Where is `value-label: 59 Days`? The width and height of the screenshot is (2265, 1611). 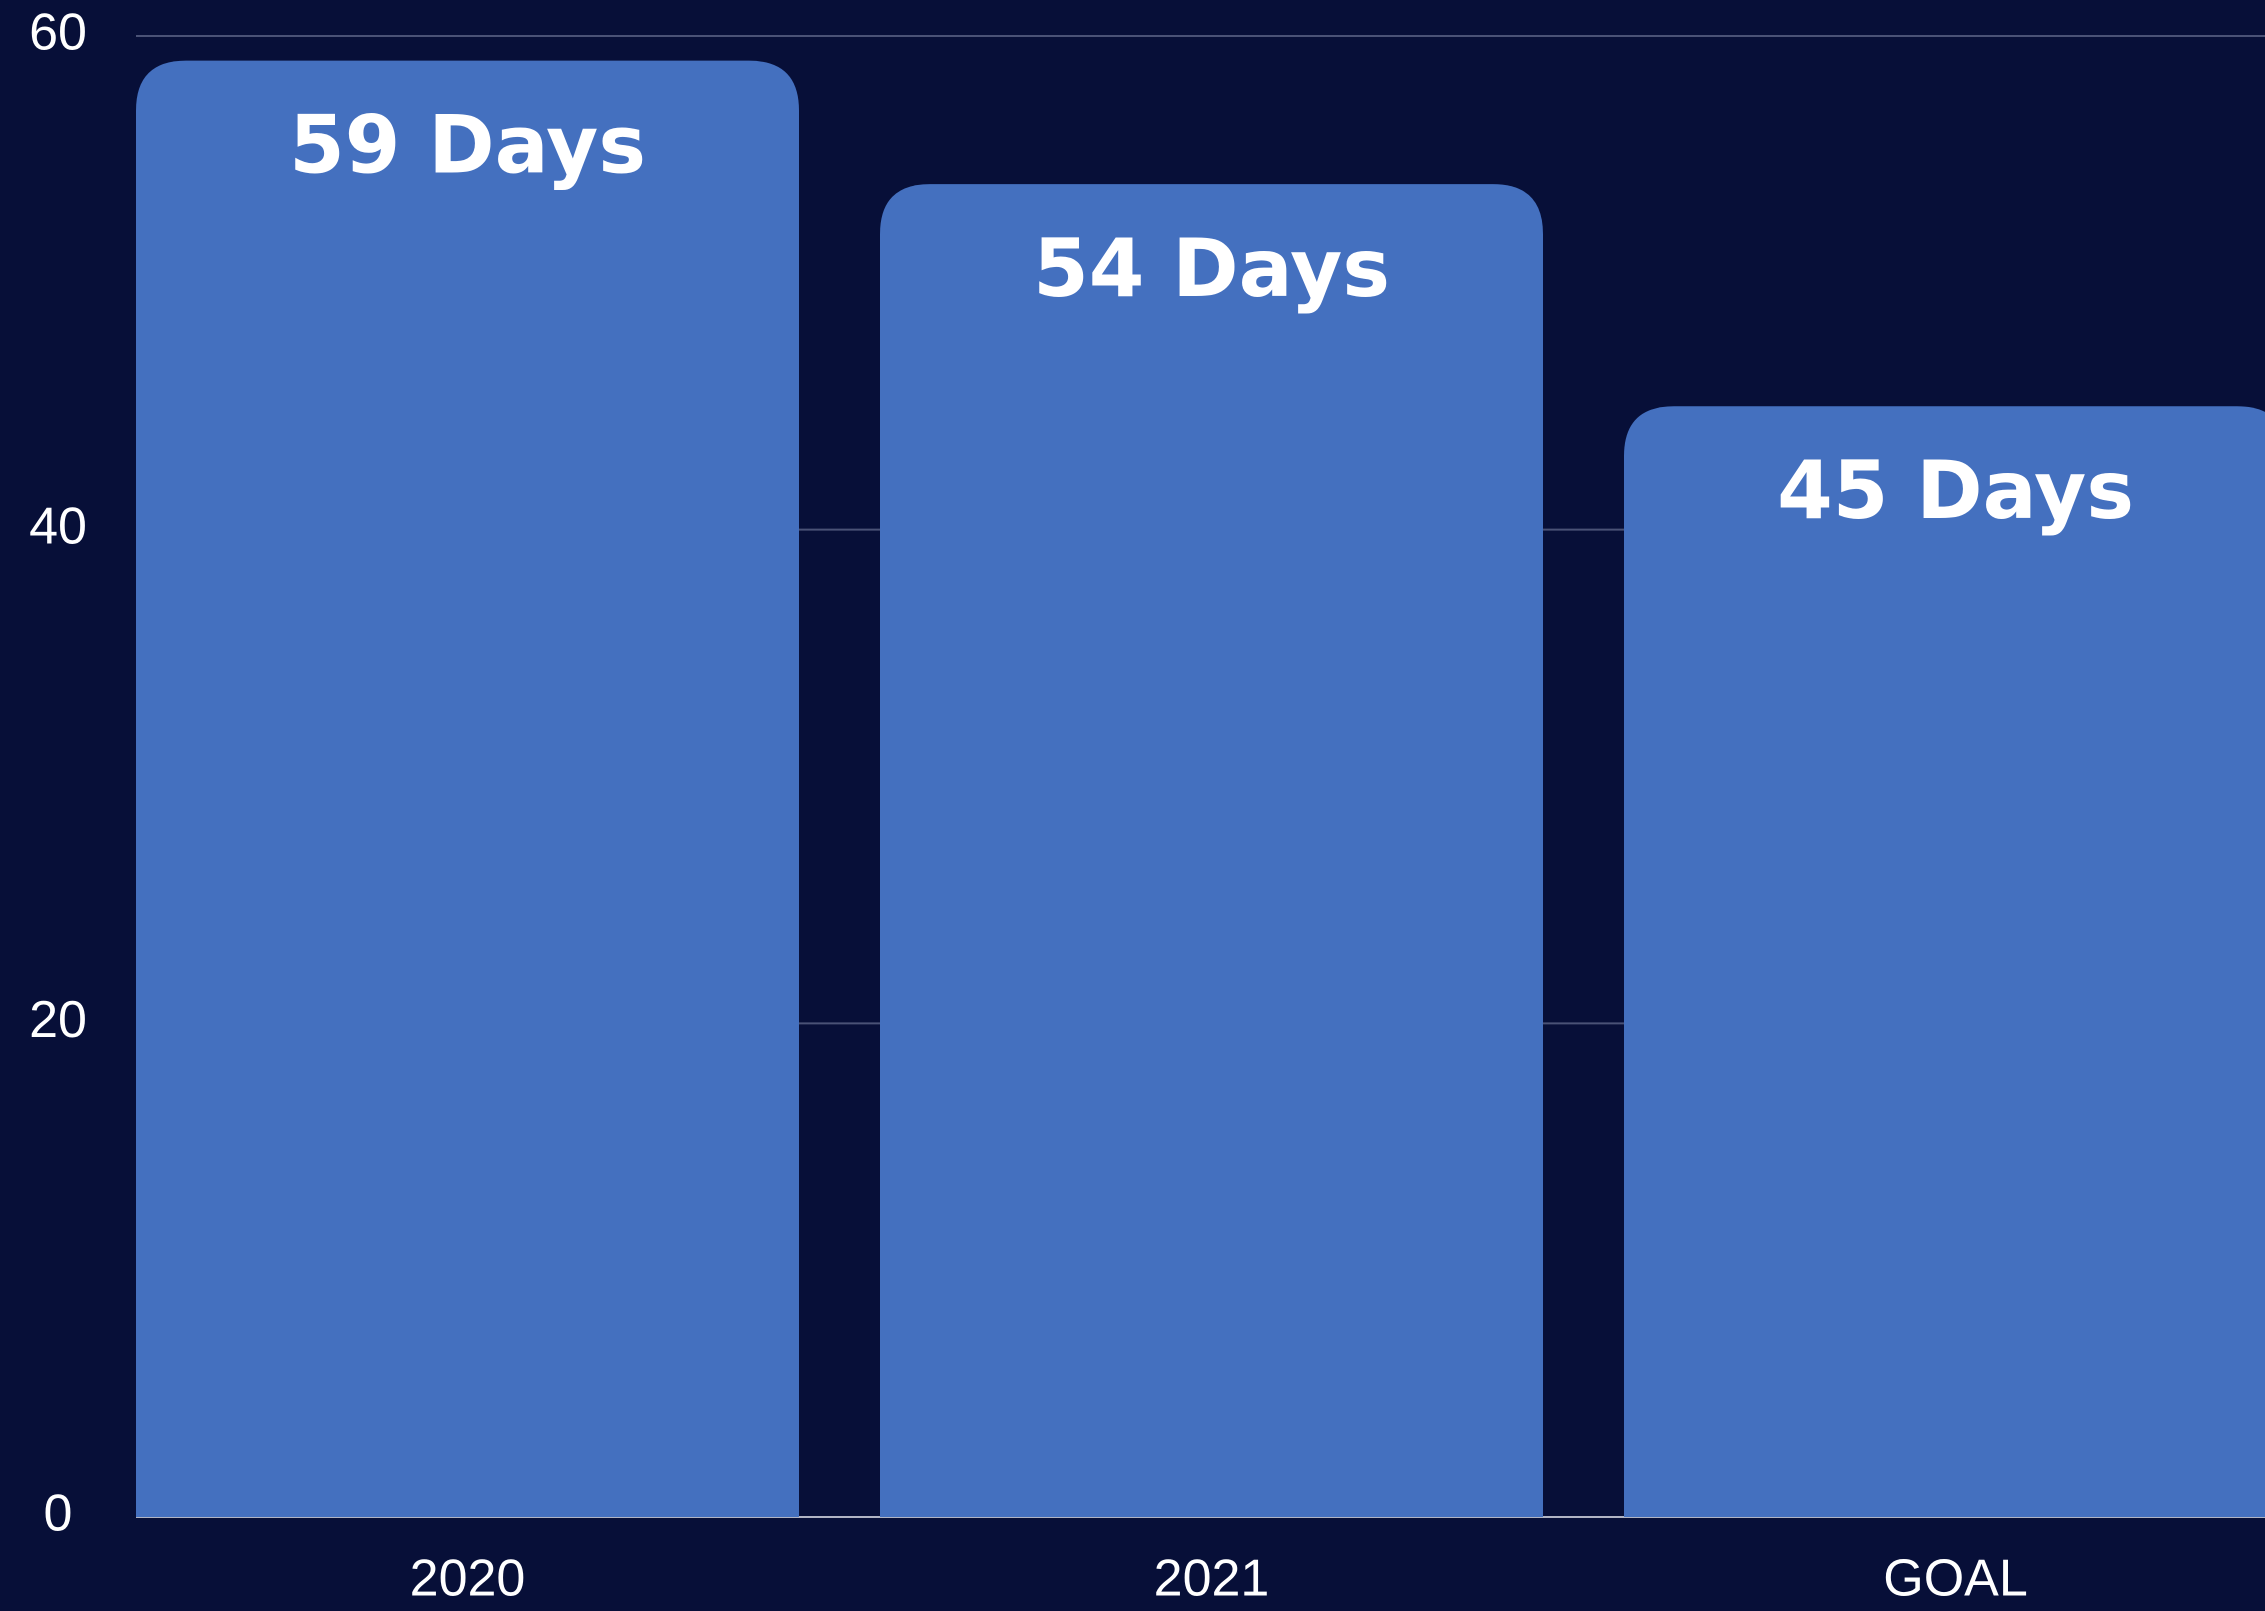 value-label: 59 Days is located at coordinates (467, 145).